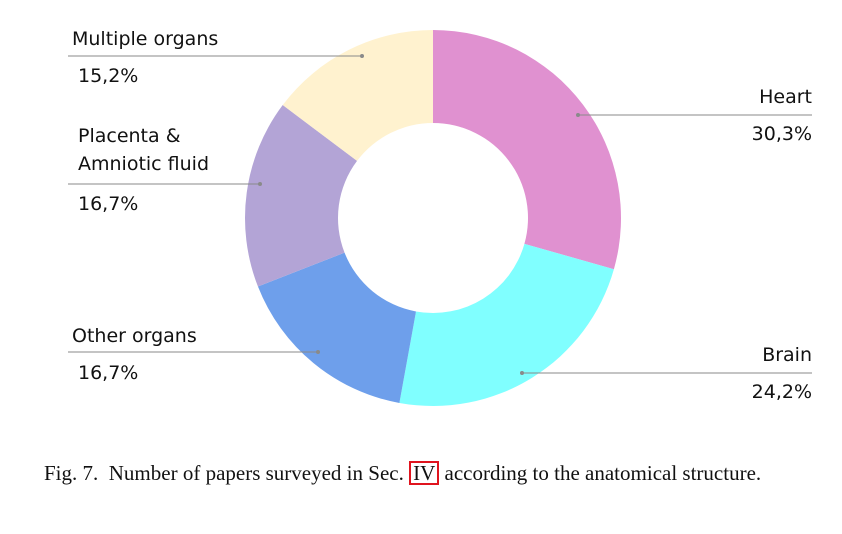 This screenshot has width=842, height=534. Describe the element at coordinates (260, 184) in the screenshot. I see `leader-dot-placenta` at that location.